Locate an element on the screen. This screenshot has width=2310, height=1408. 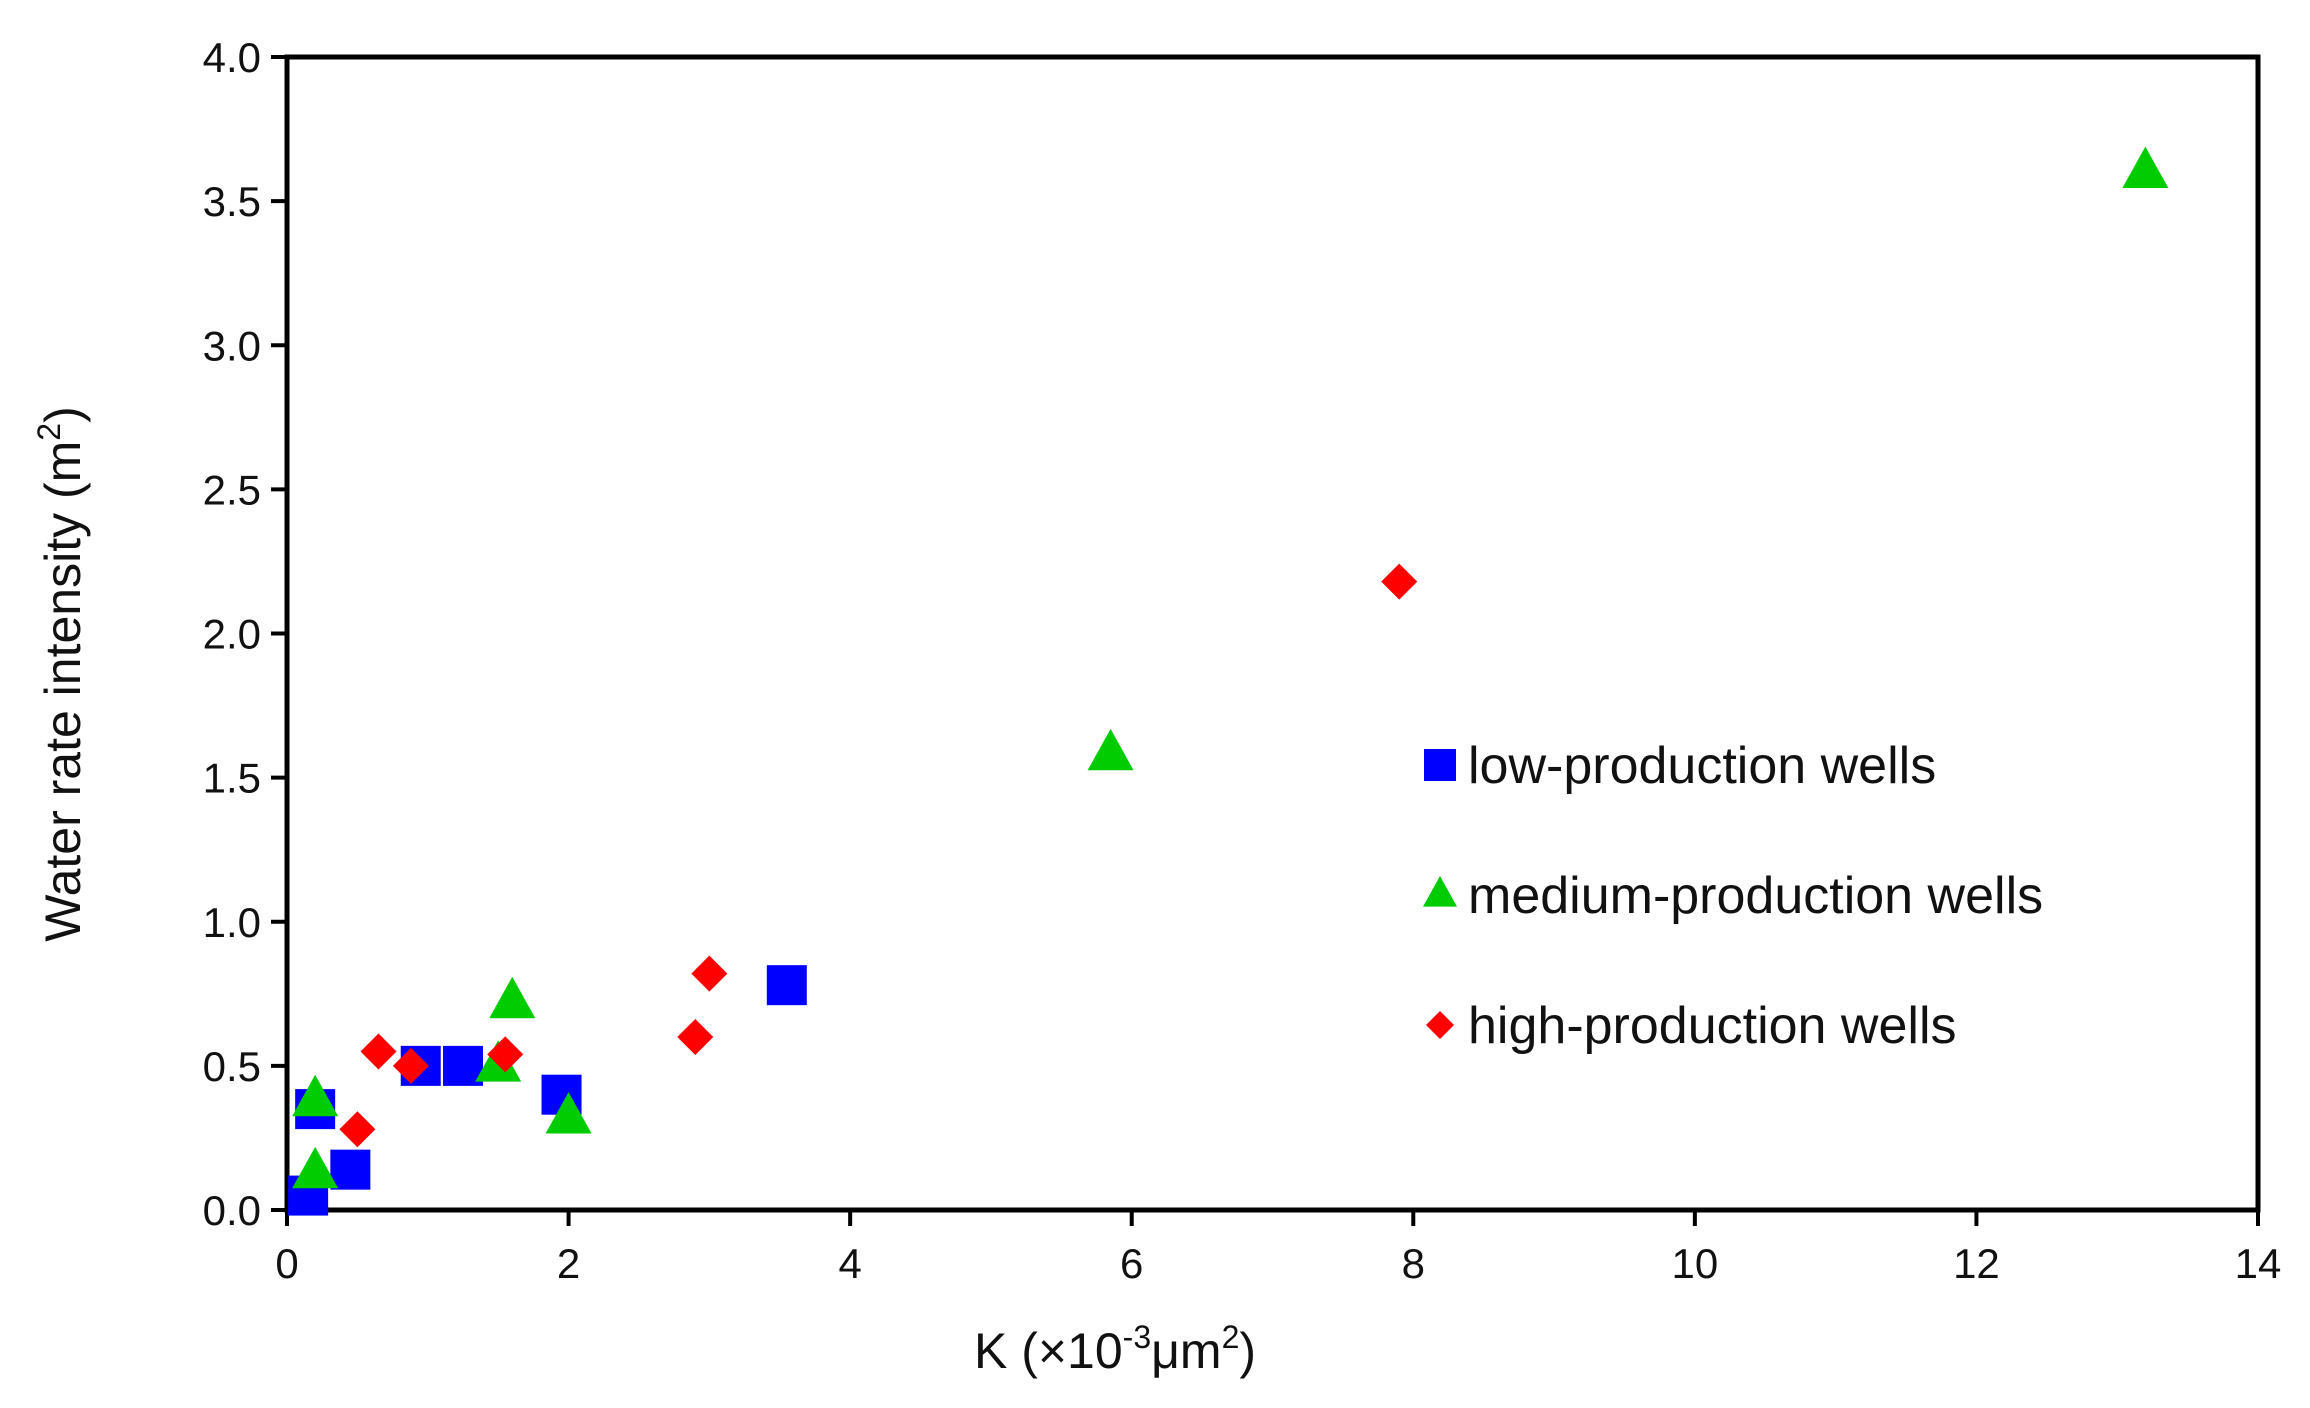
y-axis-title: Water rate intensity (m2) is located at coordinates (61, 674).